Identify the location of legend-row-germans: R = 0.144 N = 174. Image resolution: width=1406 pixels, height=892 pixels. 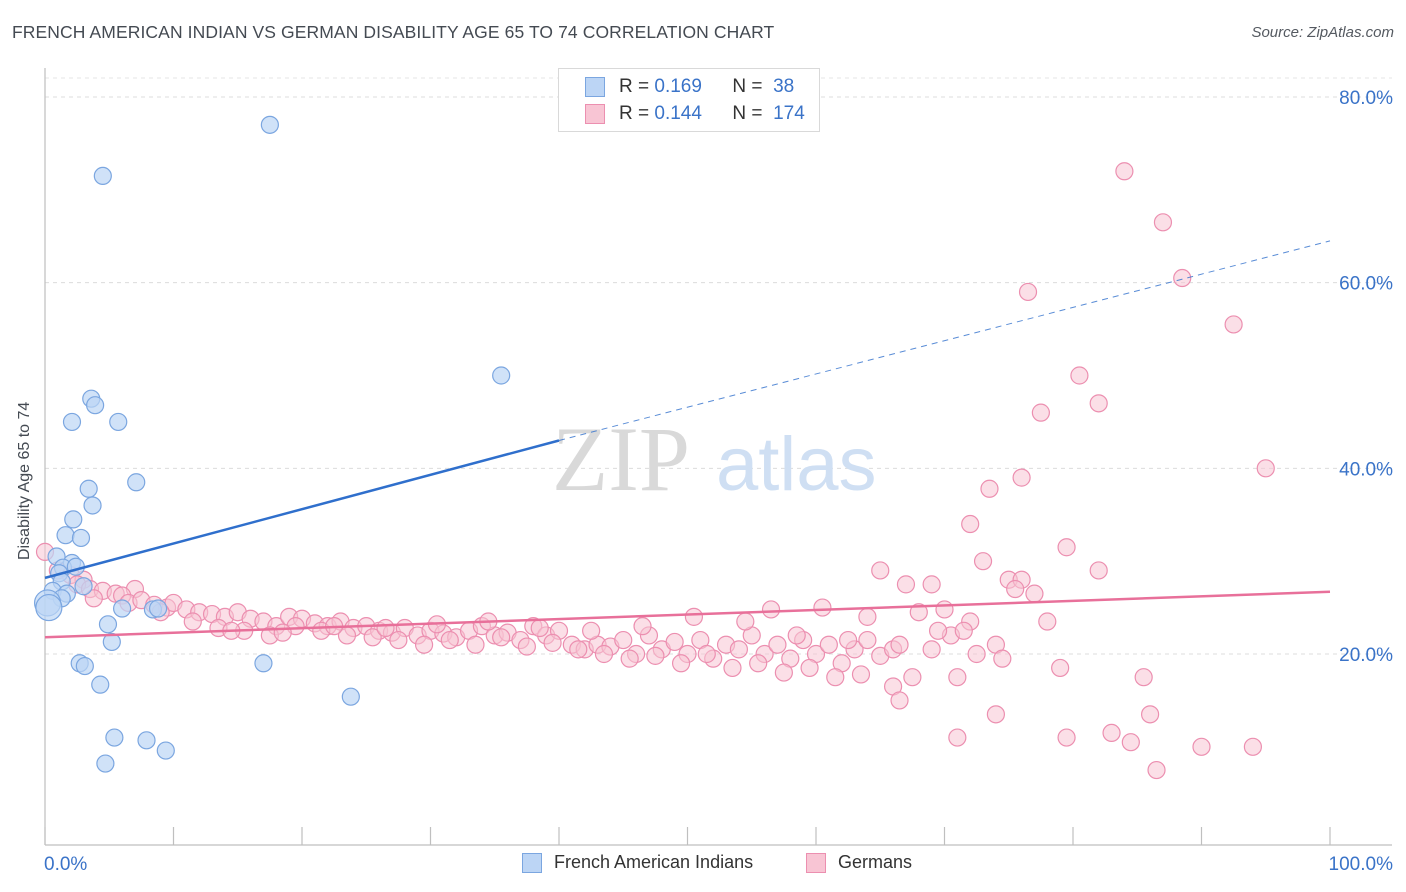
(695, 114).